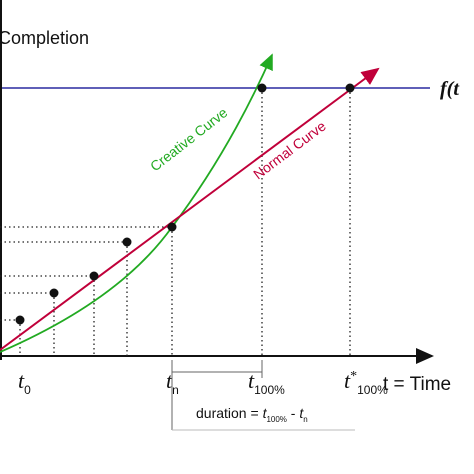 The height and width of the screenshot is (474, 474). What do you see at coordinates (289, 150) in the screenshot?
I see `normal-curve-label: Normal Curve` at bounding box center [289, 150].